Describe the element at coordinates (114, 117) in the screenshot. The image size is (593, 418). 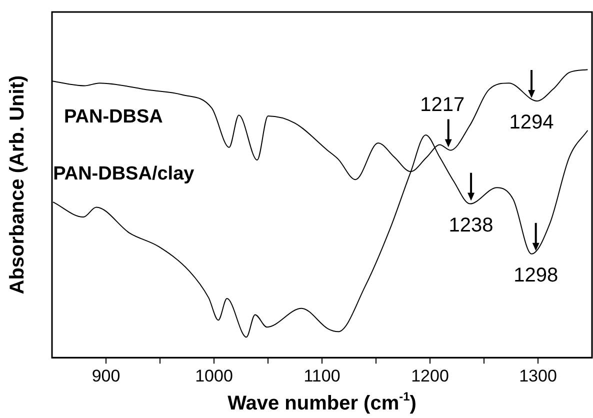
I see `series-label: PAN-DBSA` at that location.